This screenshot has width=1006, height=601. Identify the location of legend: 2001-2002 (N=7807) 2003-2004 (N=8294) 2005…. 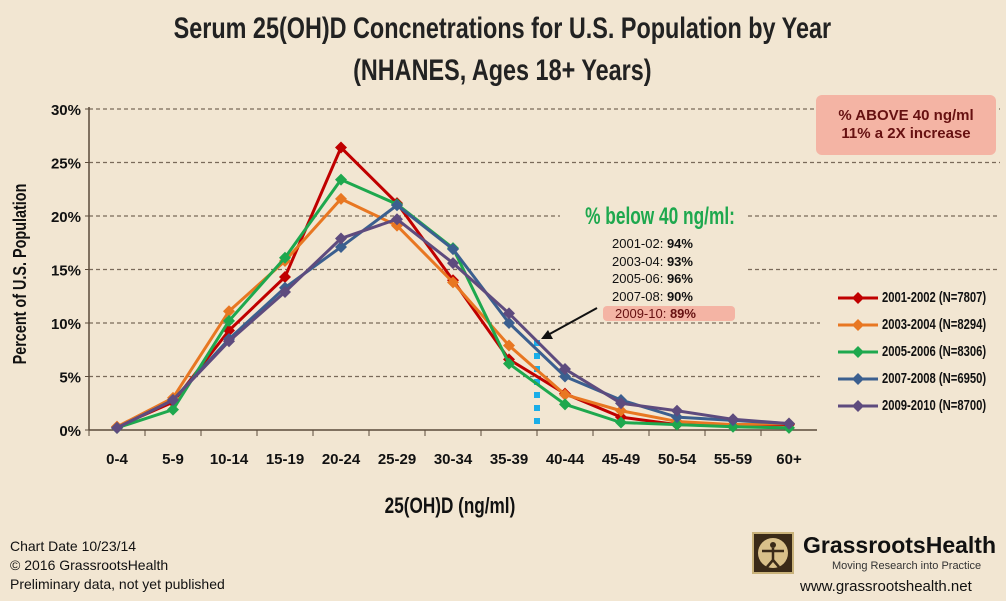
(922, 351).